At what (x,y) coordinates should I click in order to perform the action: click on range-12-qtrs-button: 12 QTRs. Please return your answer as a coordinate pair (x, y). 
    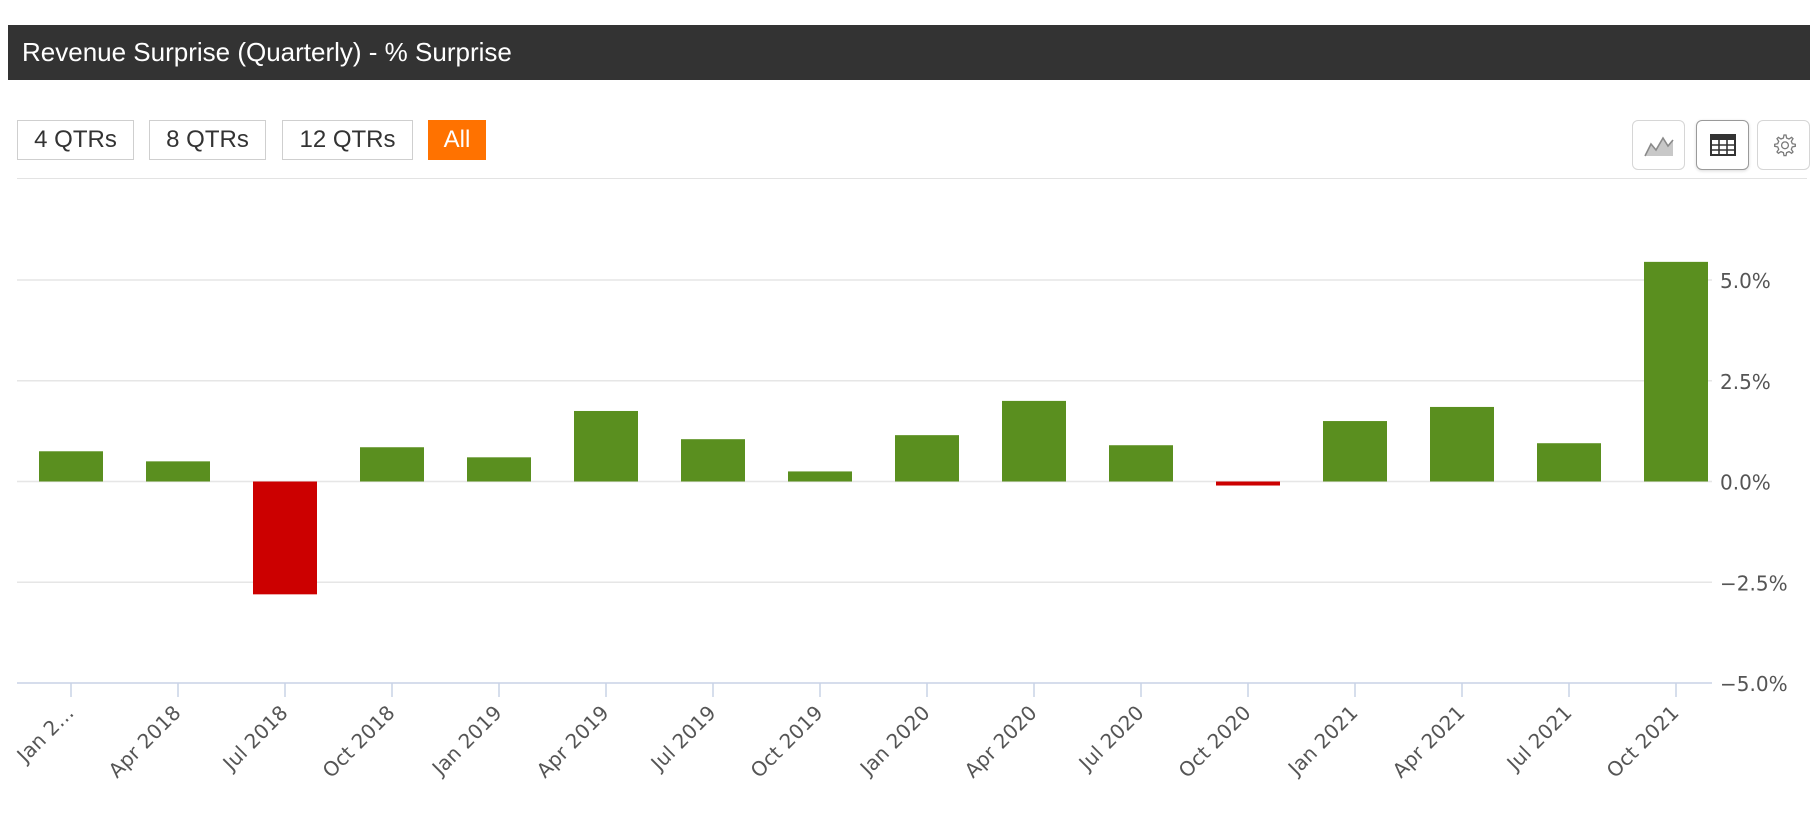
    Looking at the image, I should click on (347, 140).